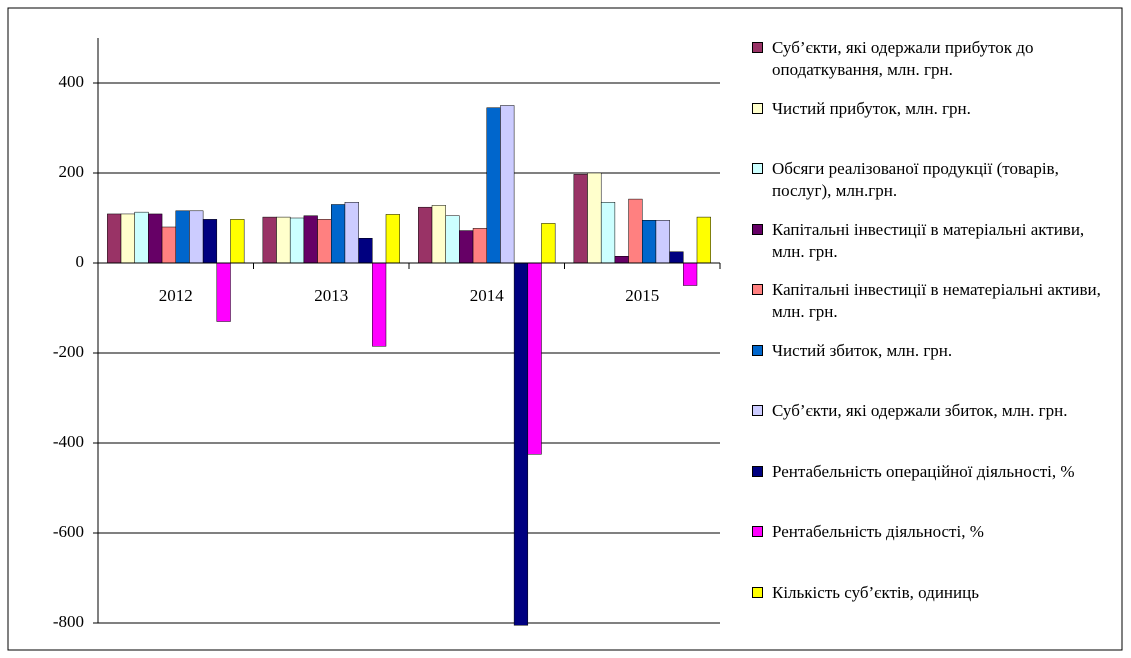 This screenshot has height=658, width=1131. What do you see at coordinates (923, 471) in the screenshot?
I see `legend-label: Рентабельність операційної діяльності, %` at bounding box center [923, 471].